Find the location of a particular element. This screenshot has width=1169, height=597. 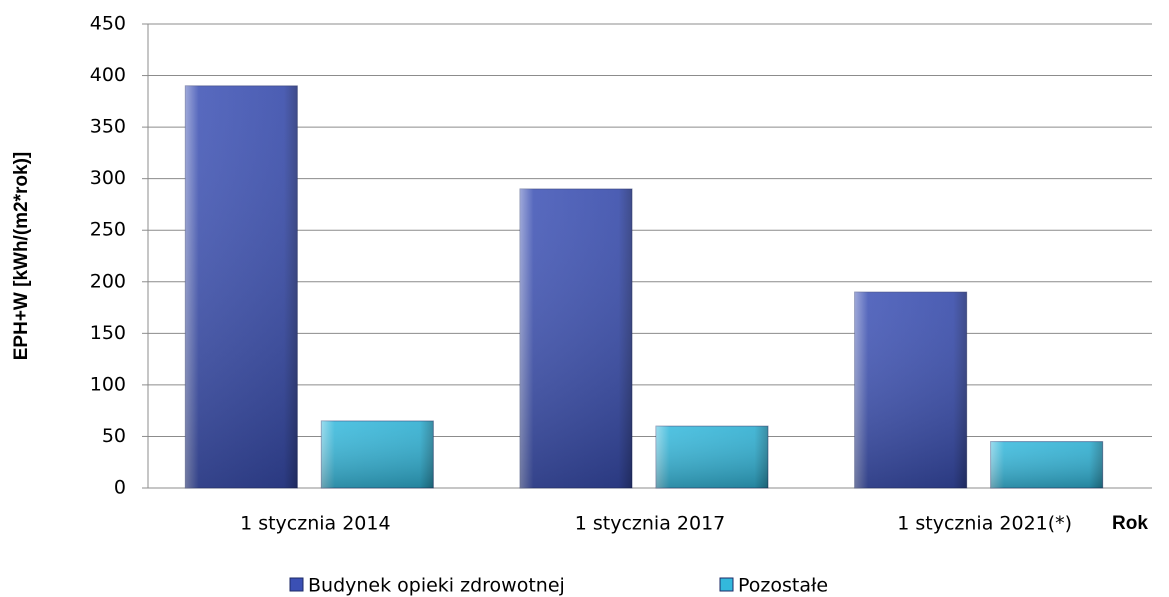

y-tick-label: 0 is located at coordinates (120, 488).